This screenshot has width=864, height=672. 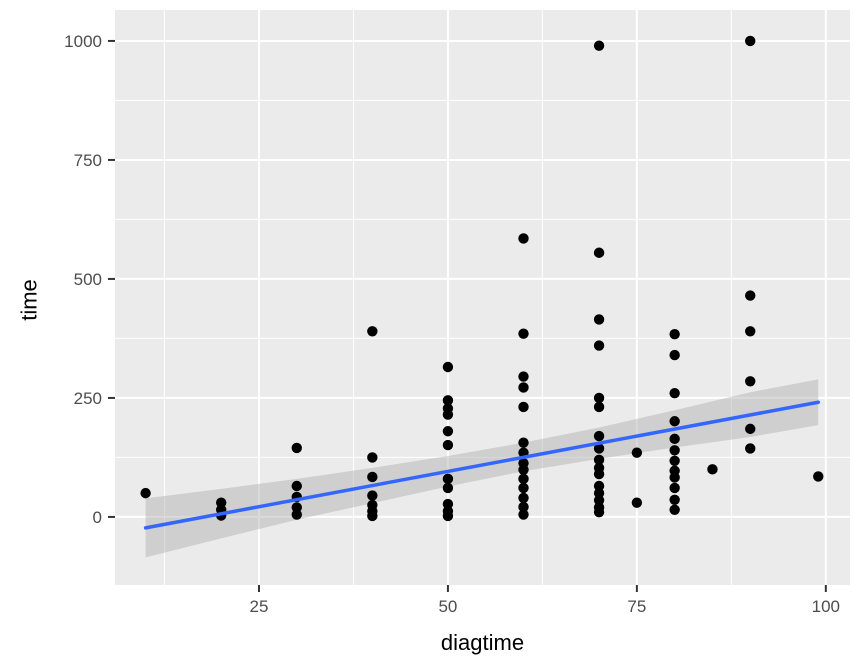 What do you see at coordinates (88, 160) in the screenshot?
I see `y-tick-label: 750` at bounding box center [88, 160].